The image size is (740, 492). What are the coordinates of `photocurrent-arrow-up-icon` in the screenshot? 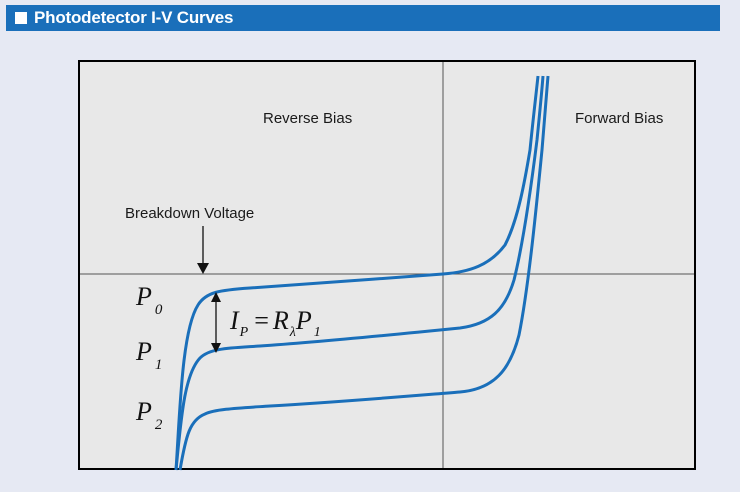 It's located at (216, 297).